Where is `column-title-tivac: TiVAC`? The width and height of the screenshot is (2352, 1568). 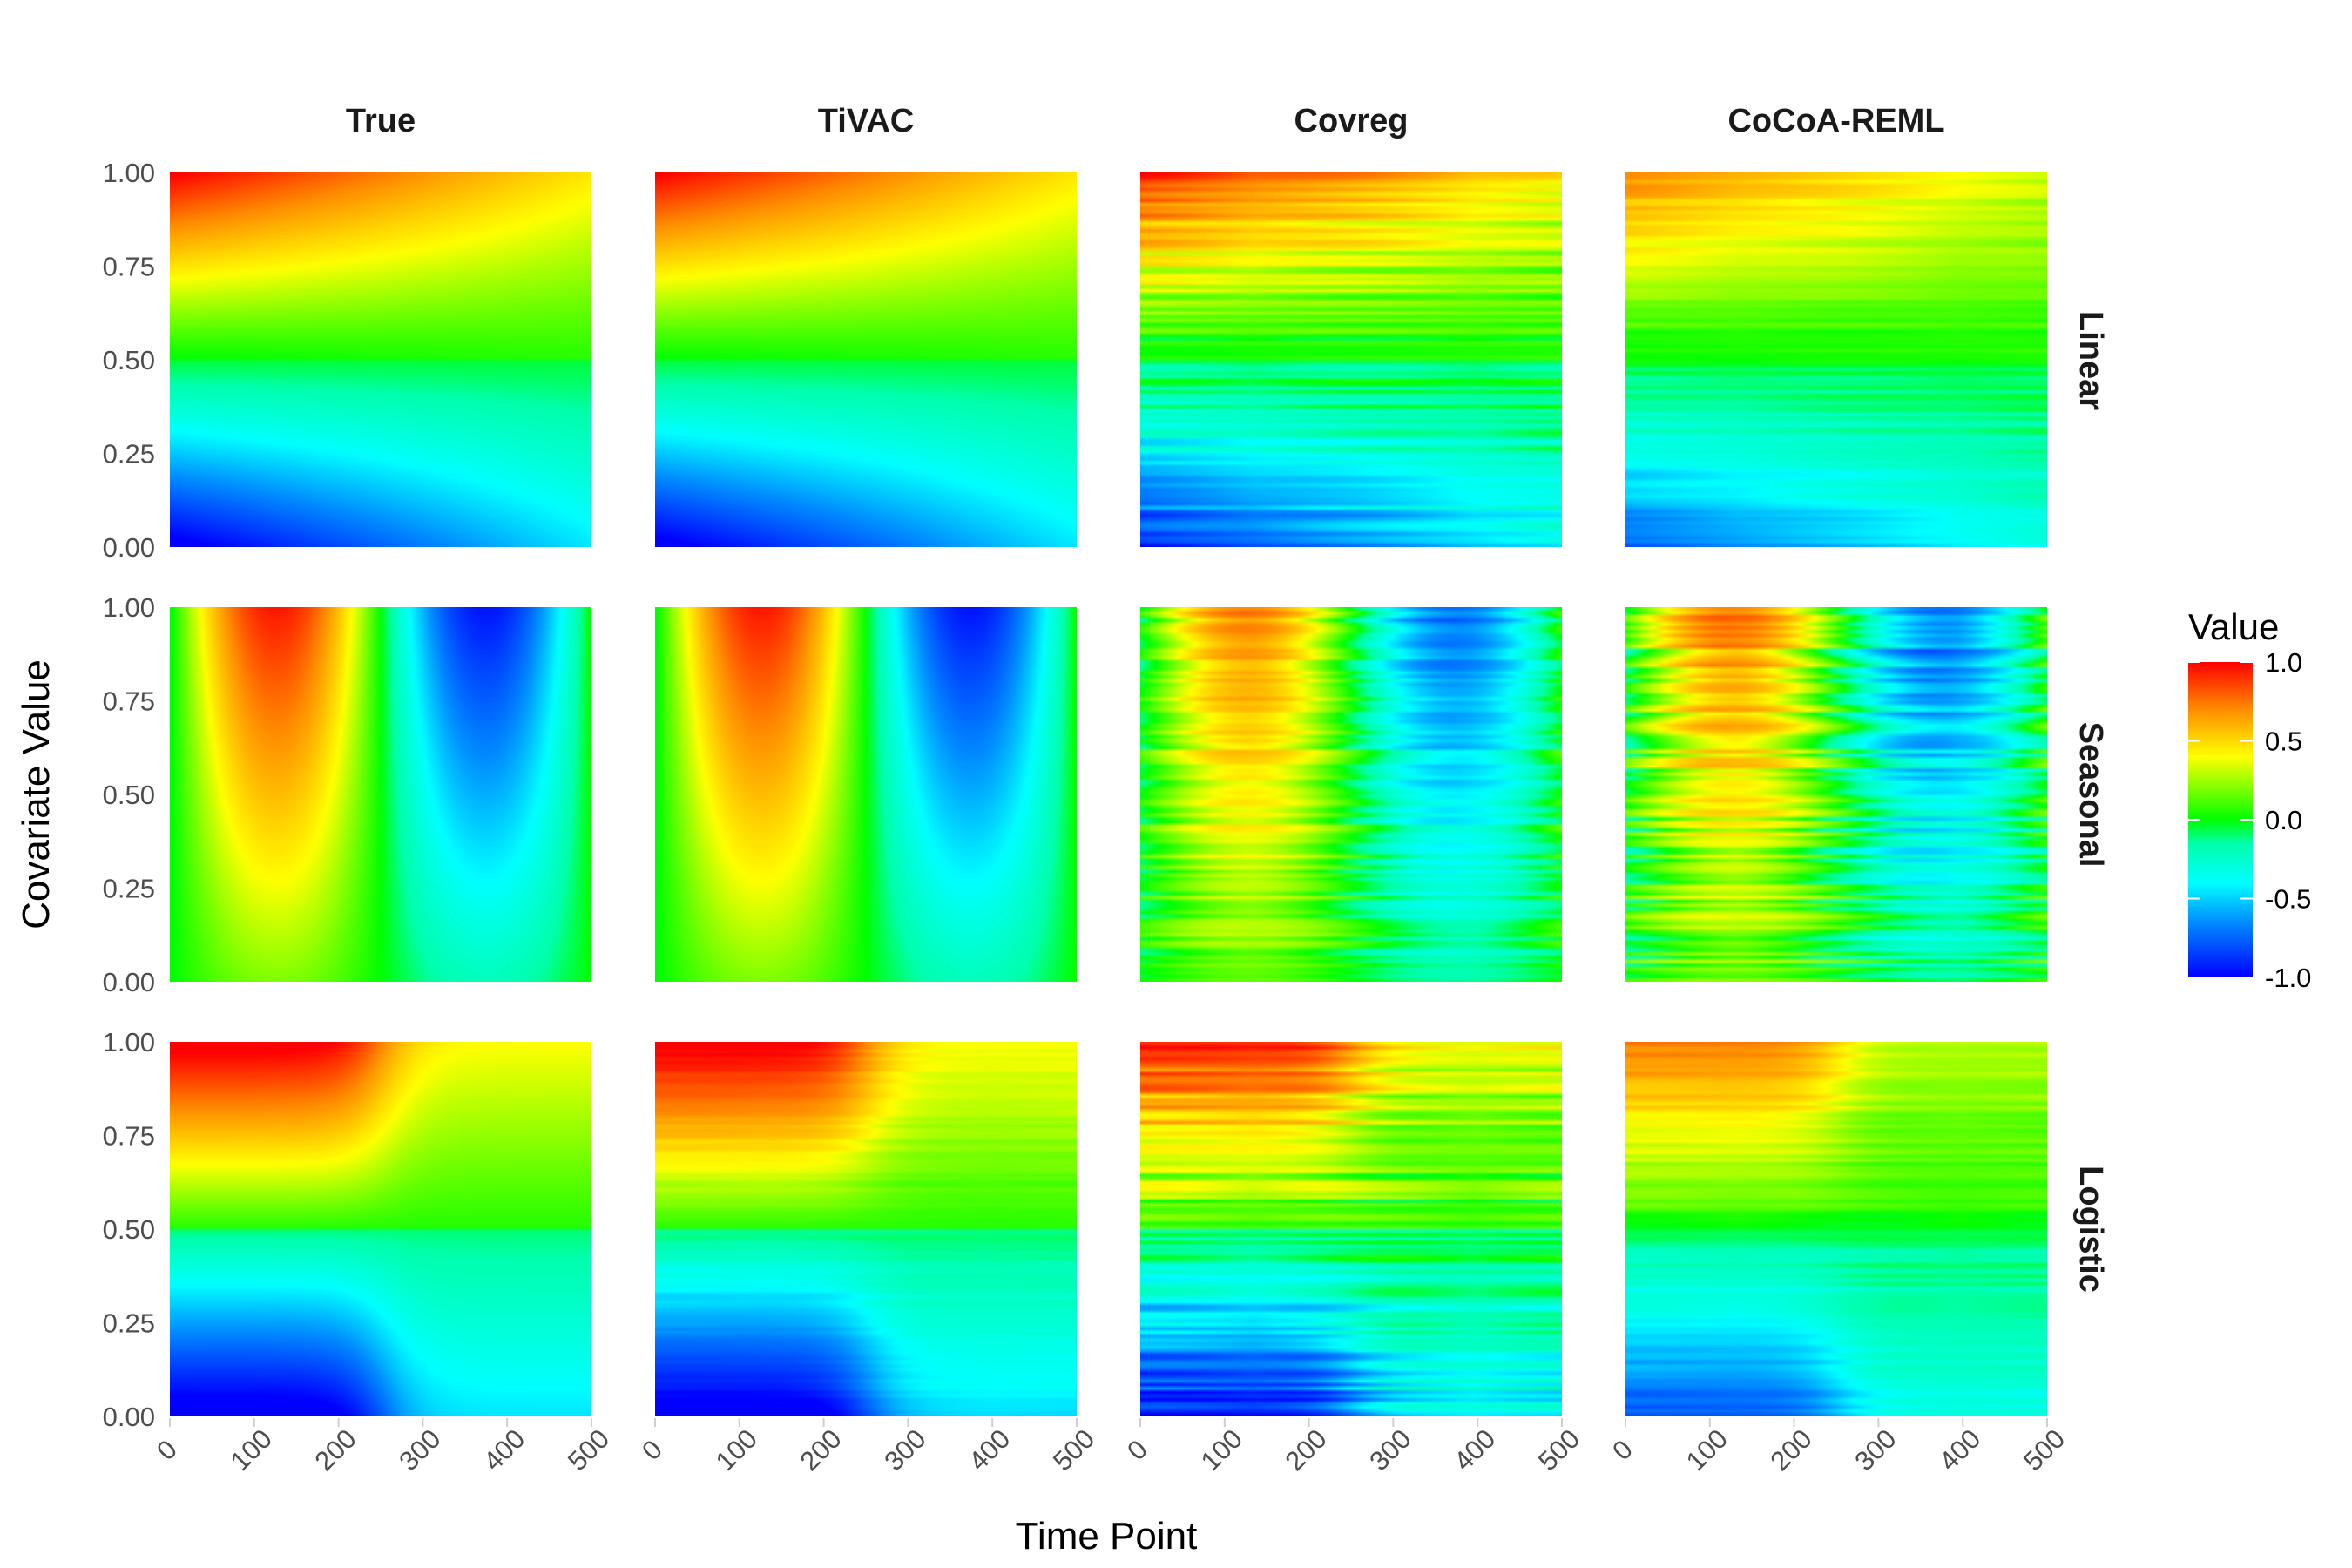
column-title-tivac: TiVAC is located at coordinates (866, 121).